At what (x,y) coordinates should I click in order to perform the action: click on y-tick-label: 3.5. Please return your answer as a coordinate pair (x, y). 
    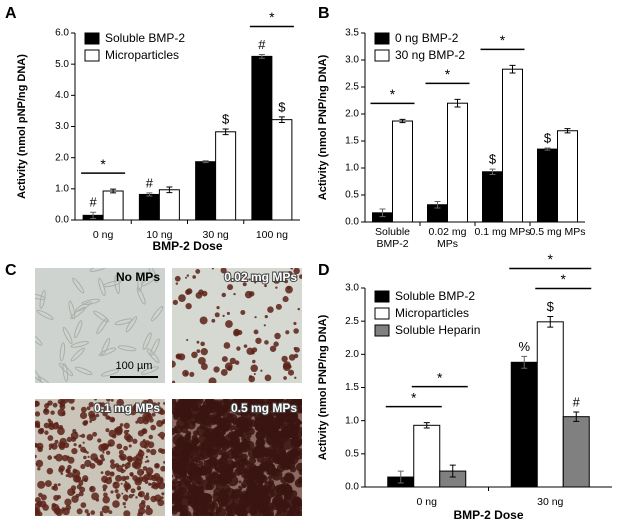
    Looking at the image, I should click on (352, 33).